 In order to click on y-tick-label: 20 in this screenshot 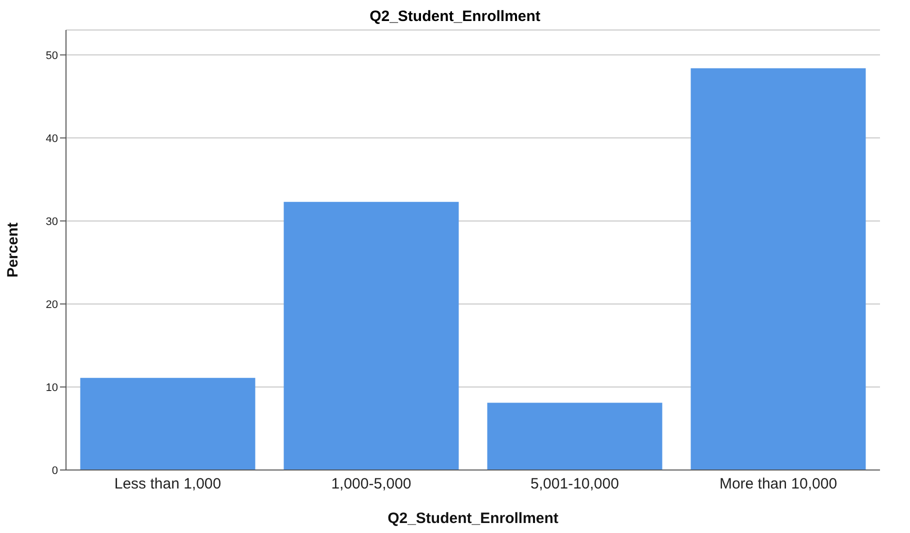, I will do `click(52, 304)`.